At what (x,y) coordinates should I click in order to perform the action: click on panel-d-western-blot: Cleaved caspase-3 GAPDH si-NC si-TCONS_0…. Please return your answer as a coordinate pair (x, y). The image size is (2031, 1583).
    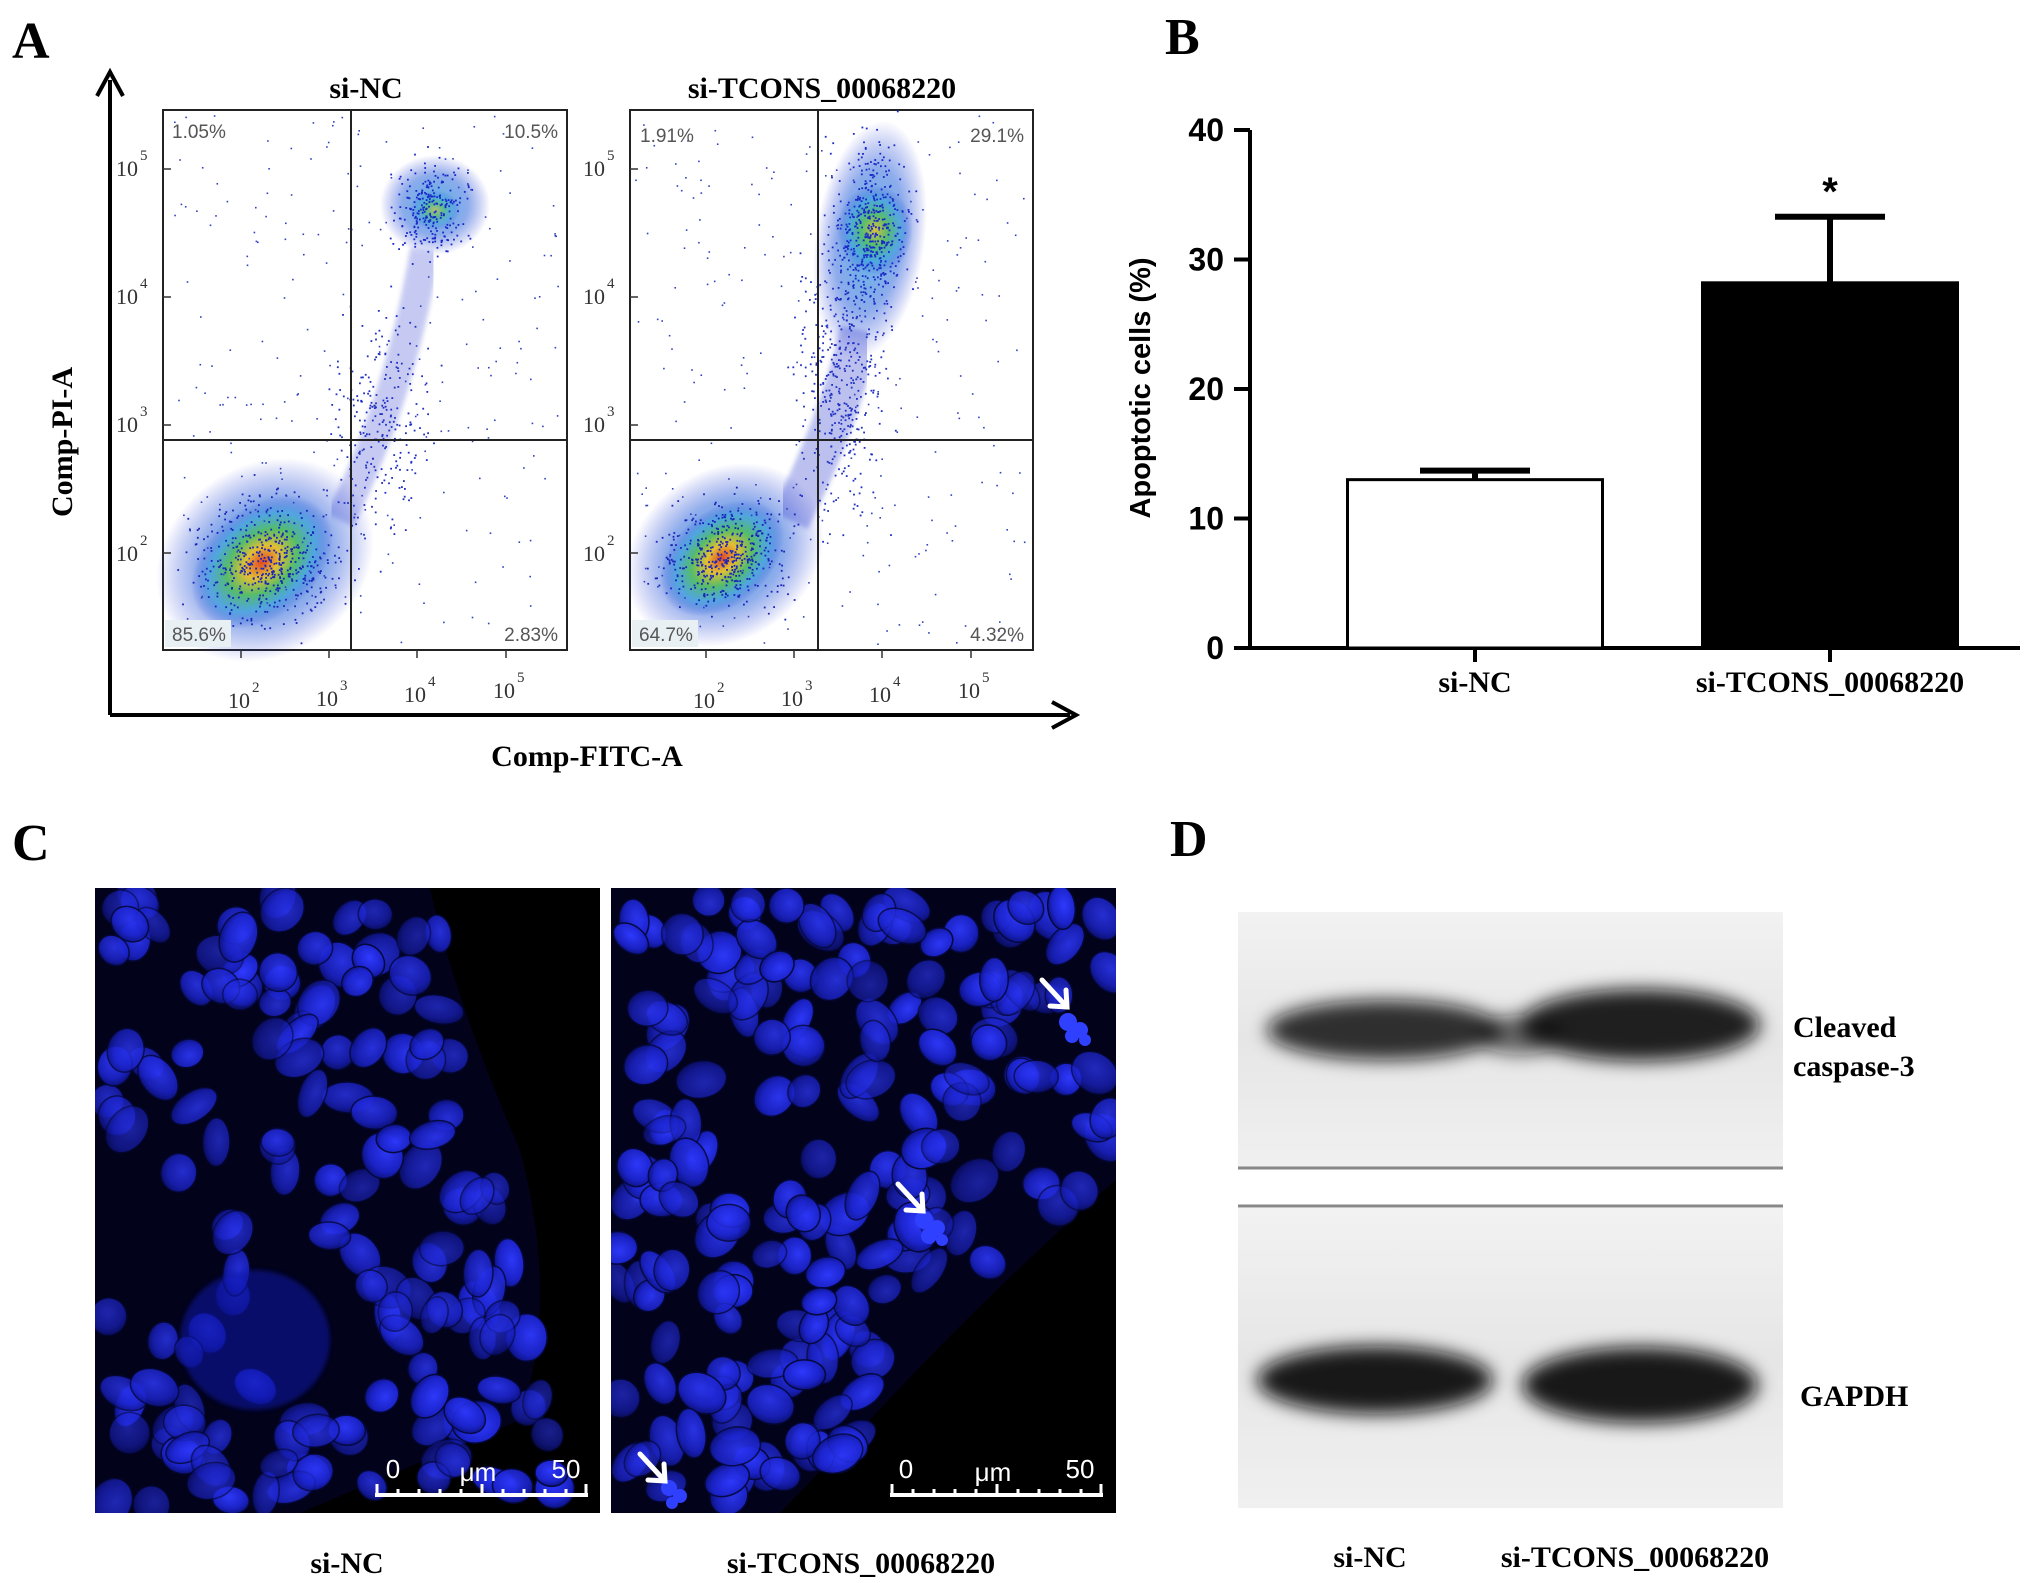
    Looking at the image, I should click on (1576, 1243).